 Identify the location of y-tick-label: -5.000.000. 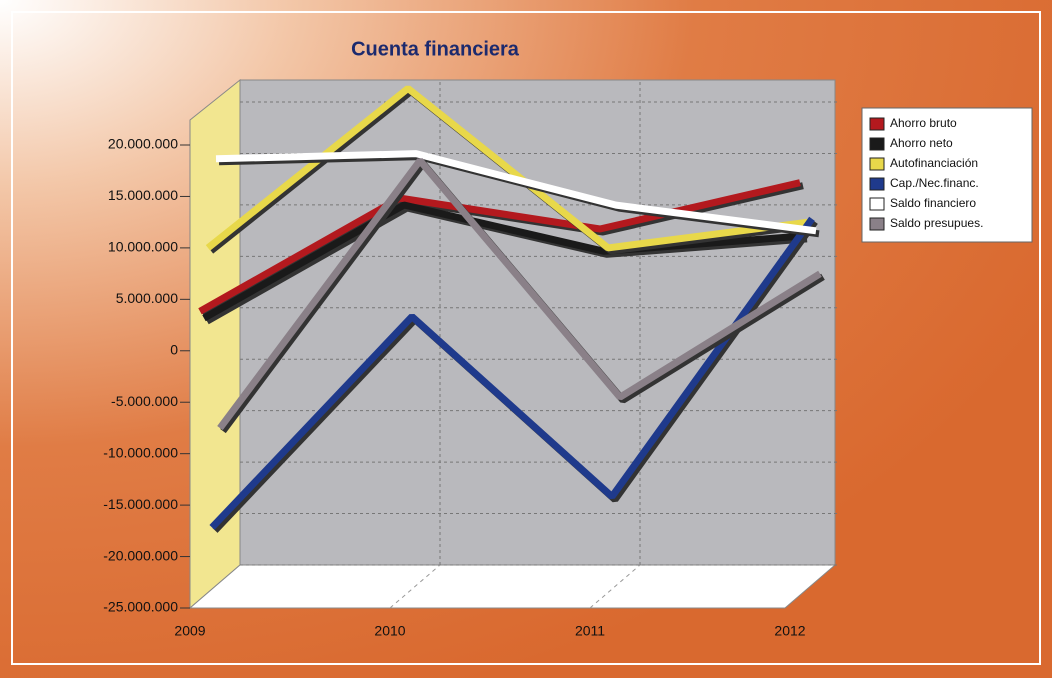
(144, 401).